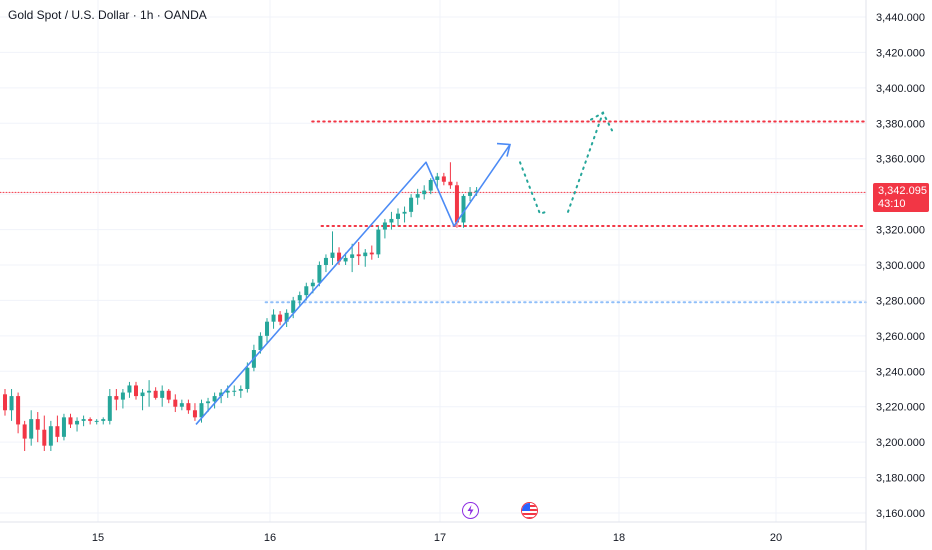  What do you see at coordinates (776, 538) in the screenshot?
I see `time-tick-label: 20` at bounding box center [776, 538].